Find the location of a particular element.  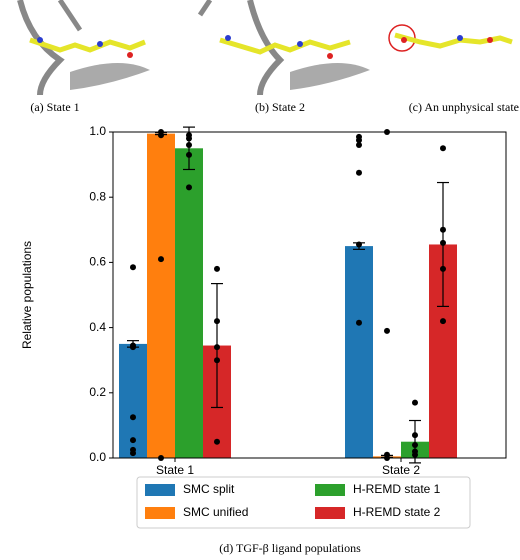

panel-a-image is located at coordinates (83, 48).